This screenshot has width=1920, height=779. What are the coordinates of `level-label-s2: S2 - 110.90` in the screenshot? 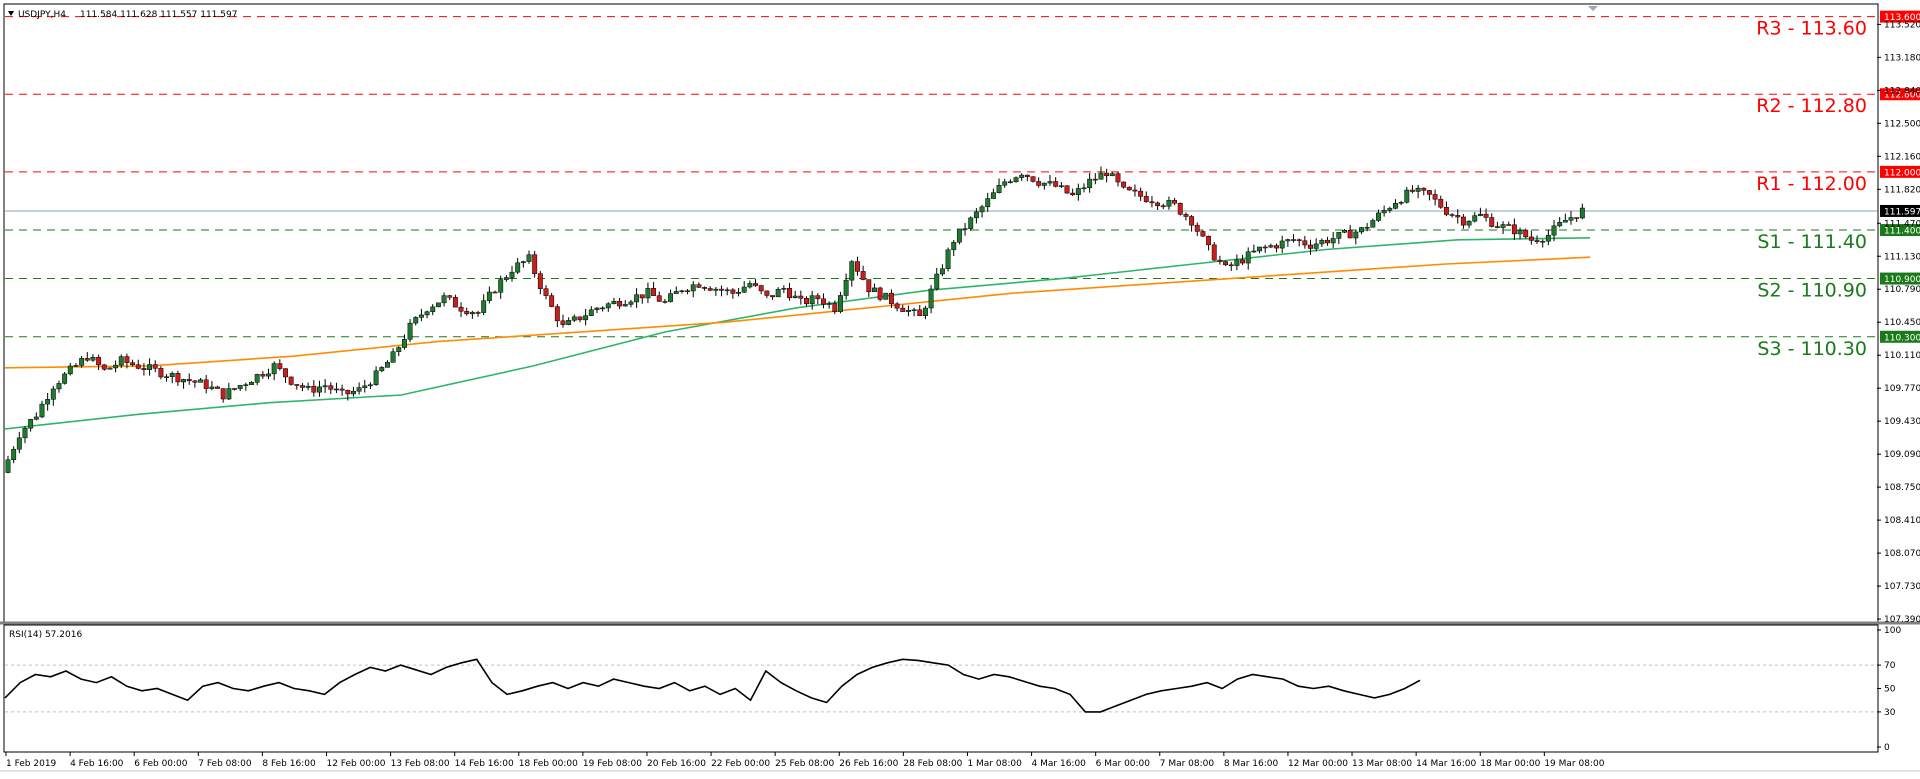 It's located at (1812, 291).